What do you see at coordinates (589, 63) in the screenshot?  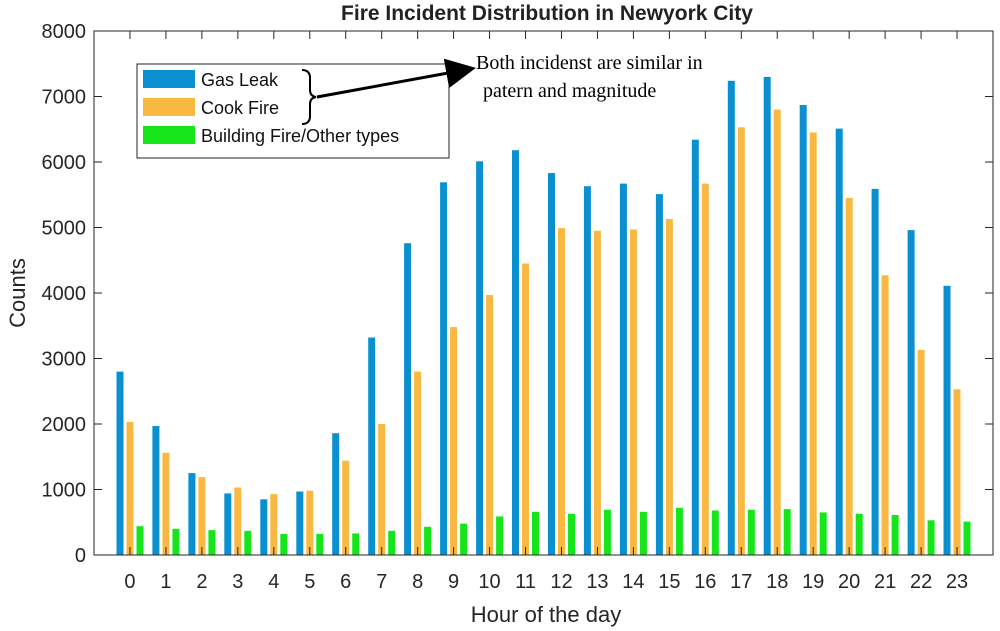 I see `annotation-line-1: Both incidenst are similar in` at bounding box center [589, 63].